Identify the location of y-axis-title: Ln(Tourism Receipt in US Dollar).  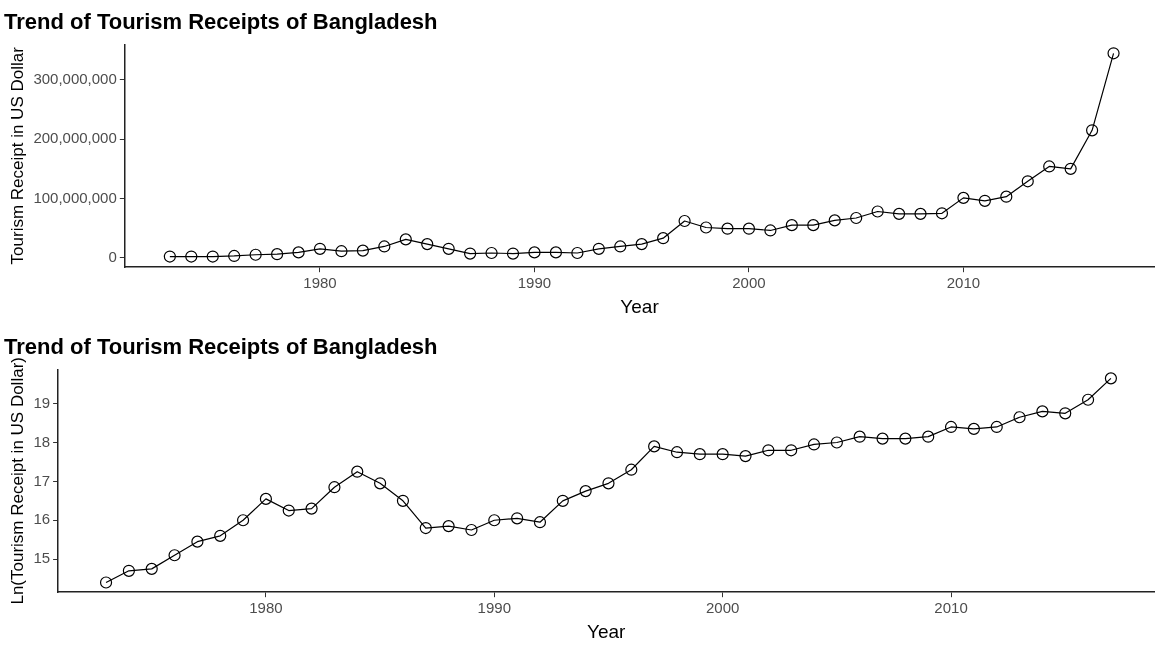
(17, 481).